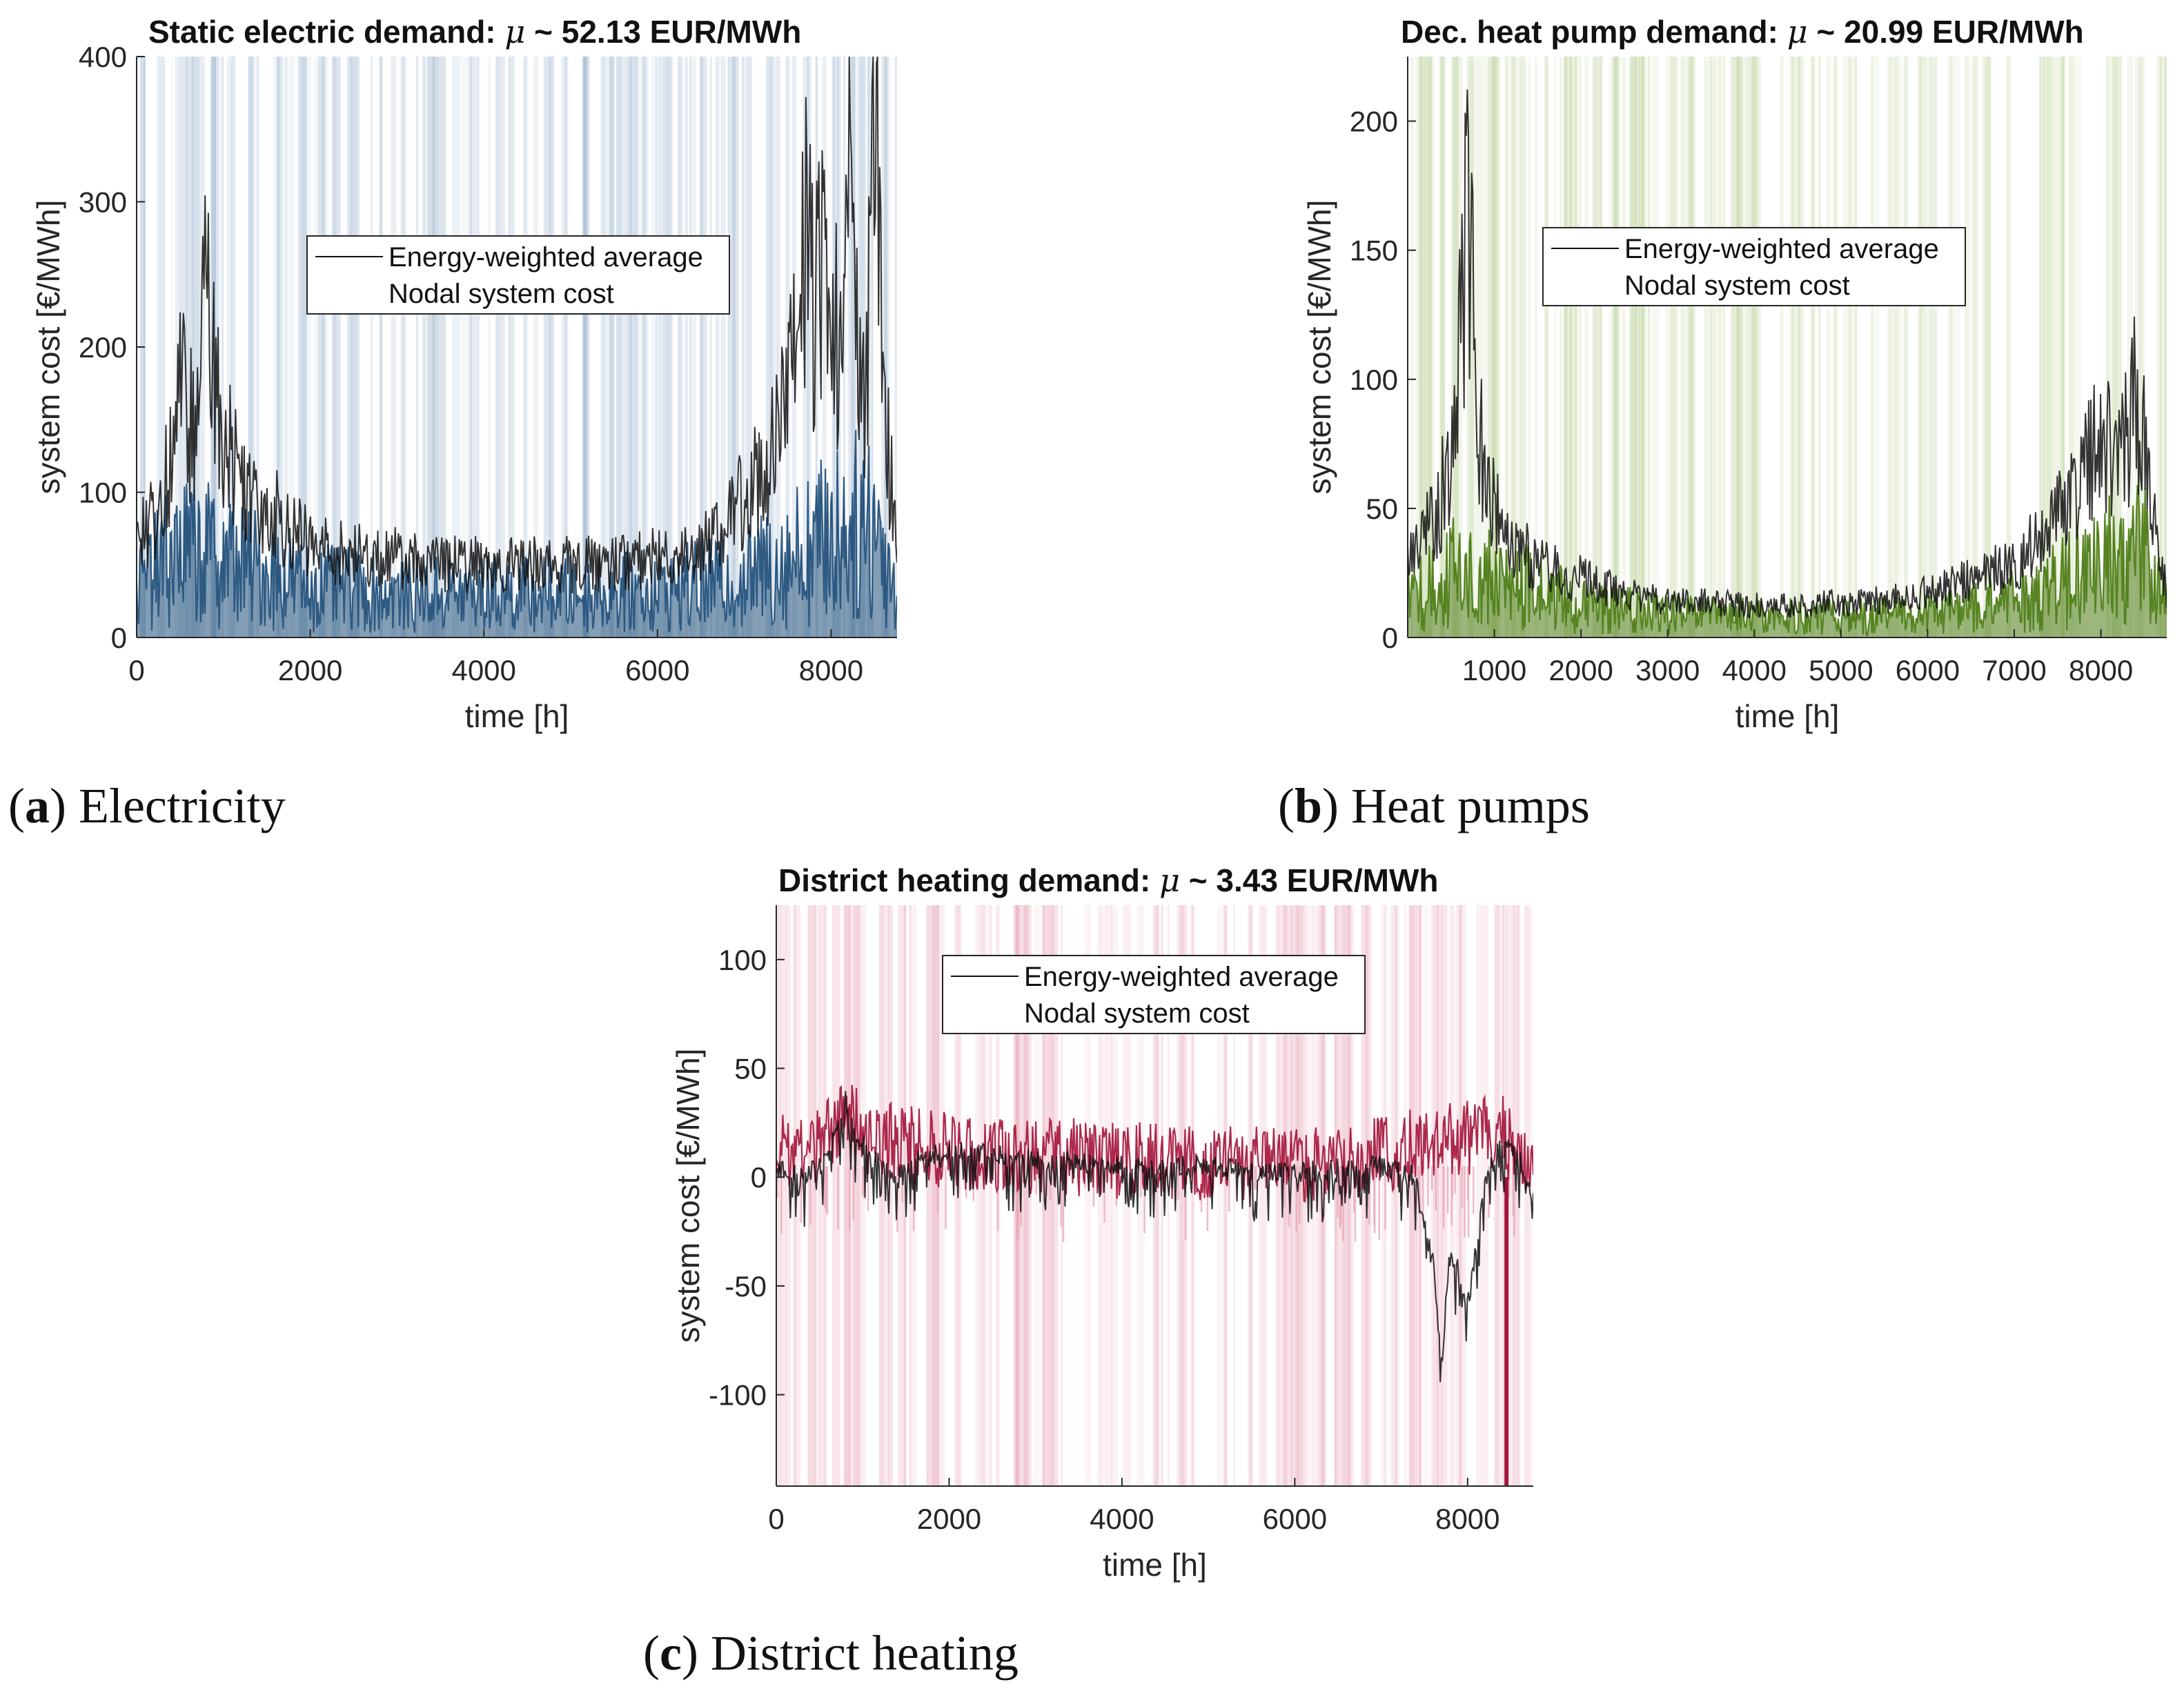  What do you see at coordinates (2014, 670) in the screenshot?
I see `x-tick-label-b: 7000` at bounding box center [2014, 670].